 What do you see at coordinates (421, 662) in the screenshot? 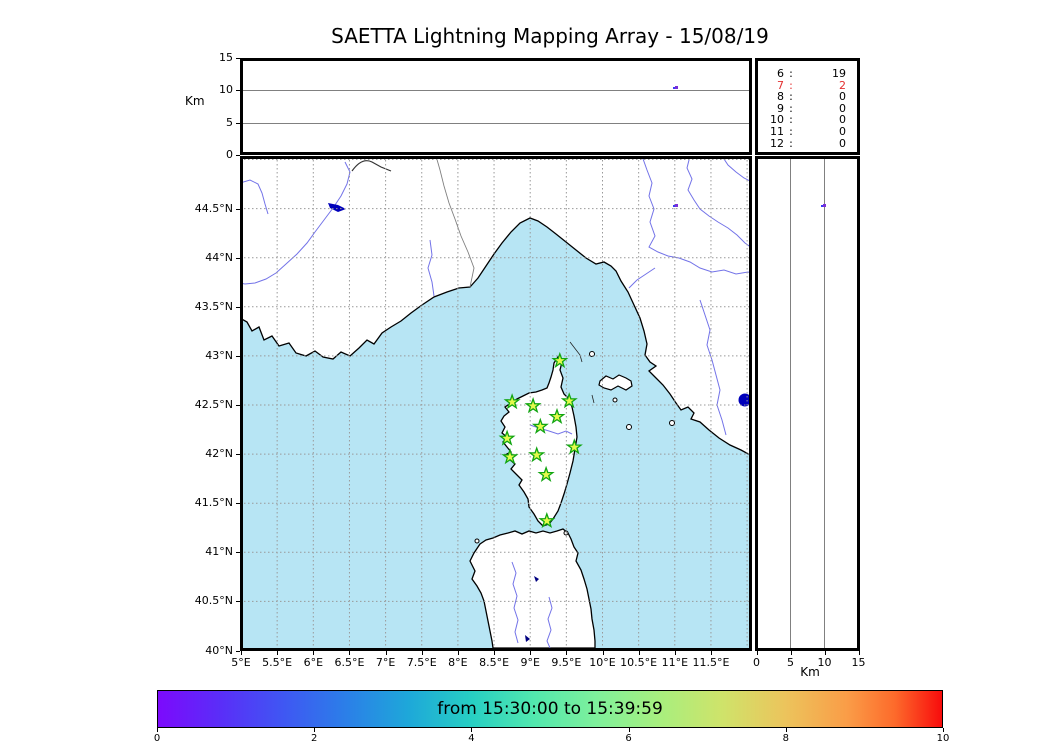
I see `map-lon-tick-label: 7.5°E` at bounding box center [421, 662].